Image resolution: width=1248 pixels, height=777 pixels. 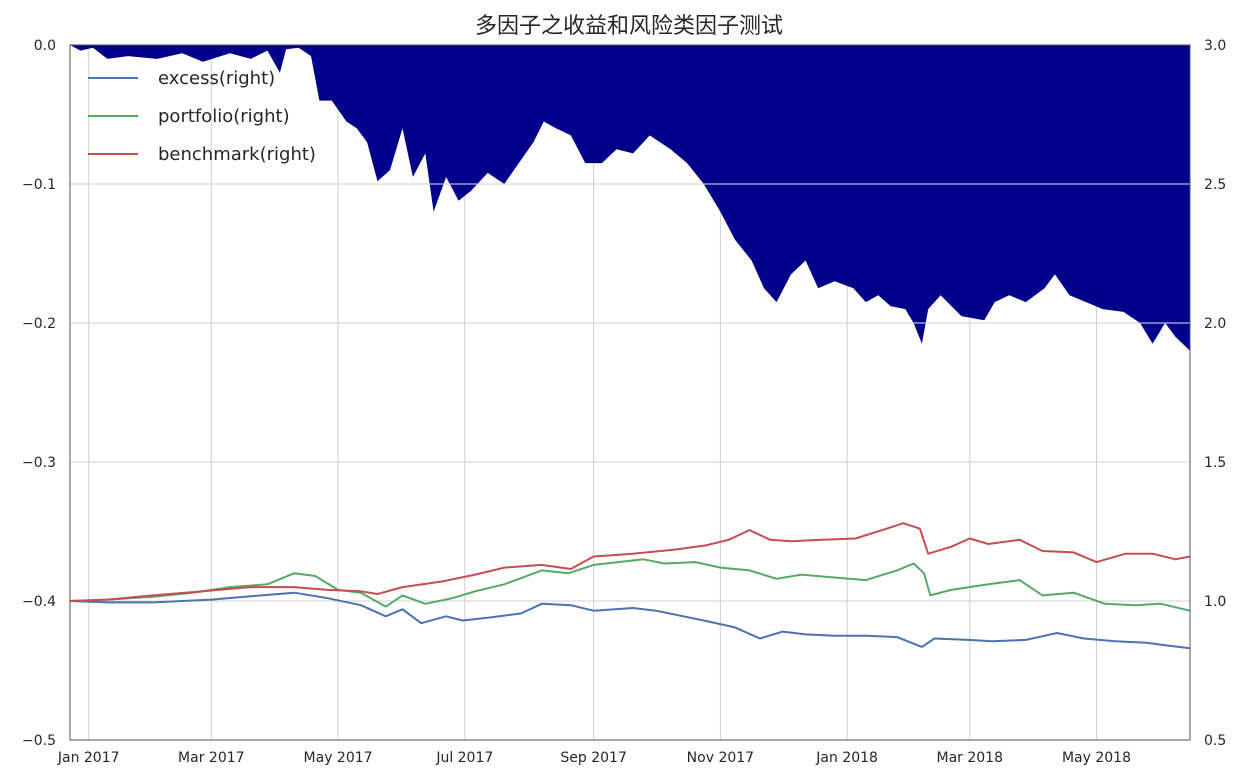 I want to click on x-tick-label: Jan 2017, so click(x=88, y=758).